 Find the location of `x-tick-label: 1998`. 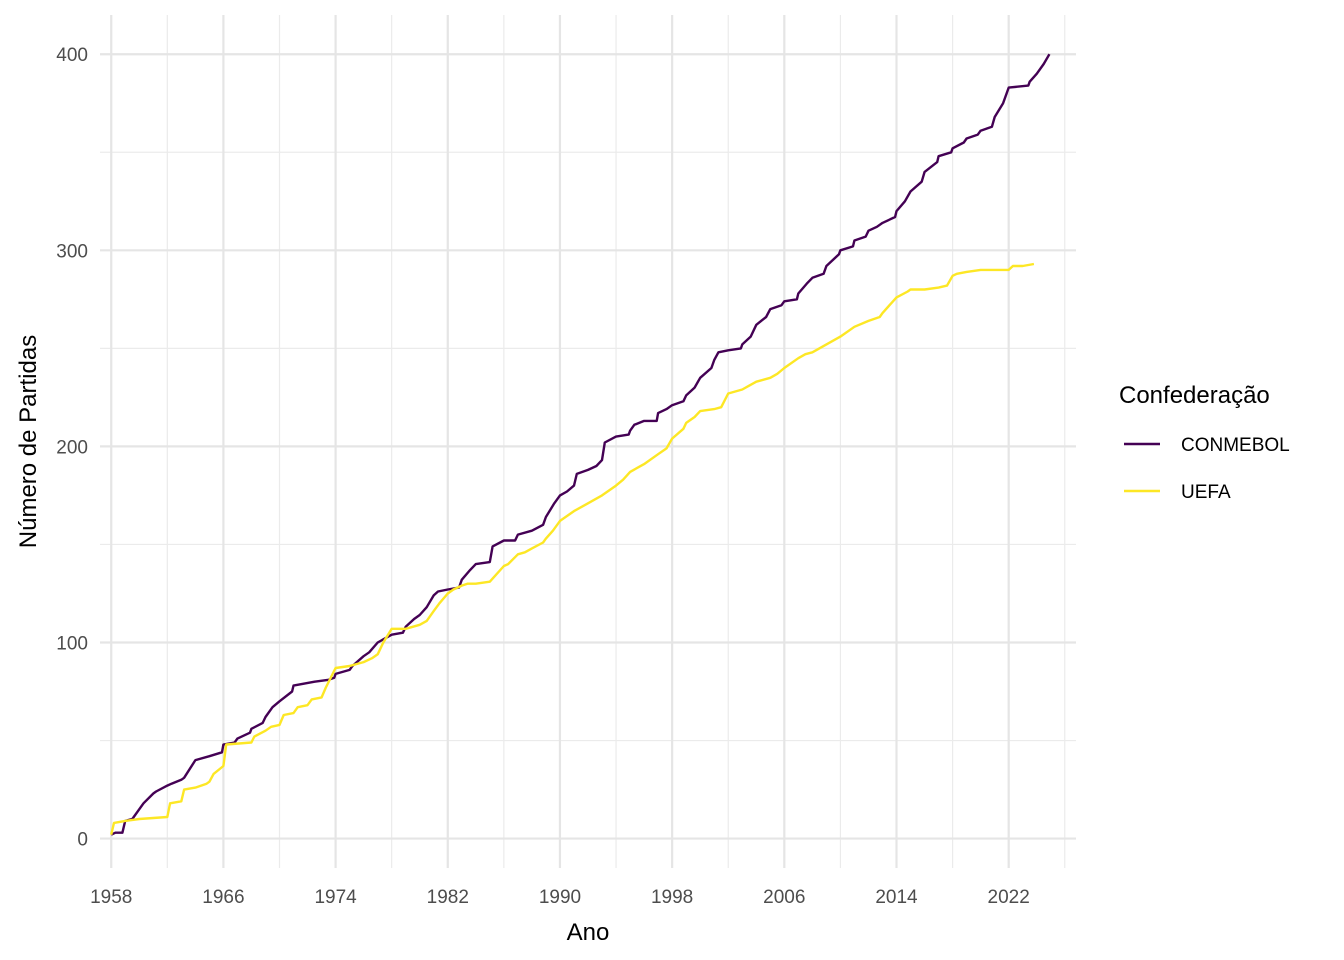

x-tick-label: 1998 is located at coordinates (672, 897).